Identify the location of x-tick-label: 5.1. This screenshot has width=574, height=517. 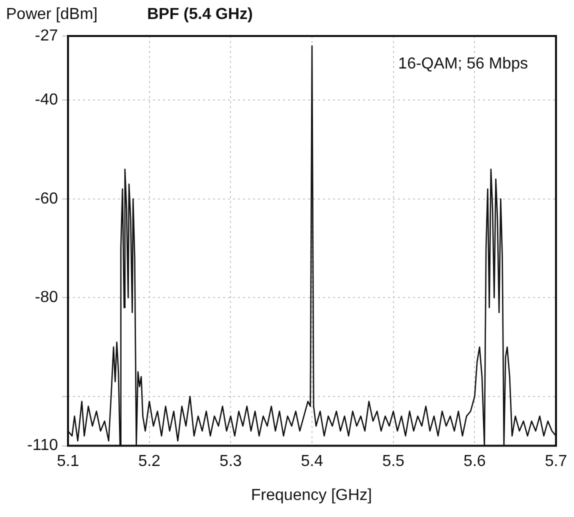
(68, 461).